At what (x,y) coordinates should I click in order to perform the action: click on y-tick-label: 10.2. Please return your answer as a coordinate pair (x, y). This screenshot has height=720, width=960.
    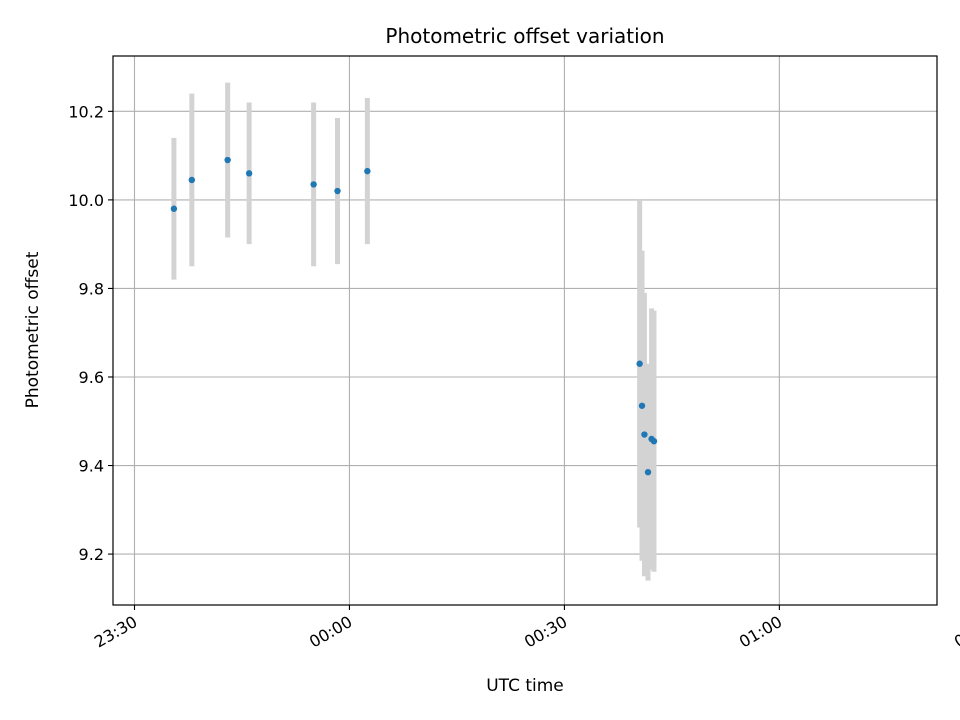
    Looking at the image, I should click on (86, 111).